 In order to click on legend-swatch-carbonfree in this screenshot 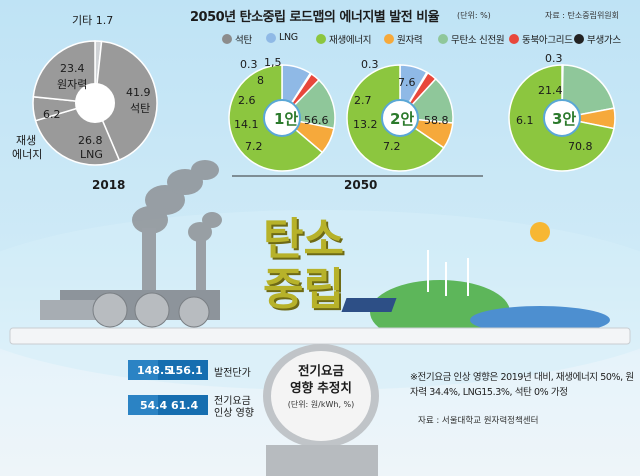, I will do `click(443, 39)`.